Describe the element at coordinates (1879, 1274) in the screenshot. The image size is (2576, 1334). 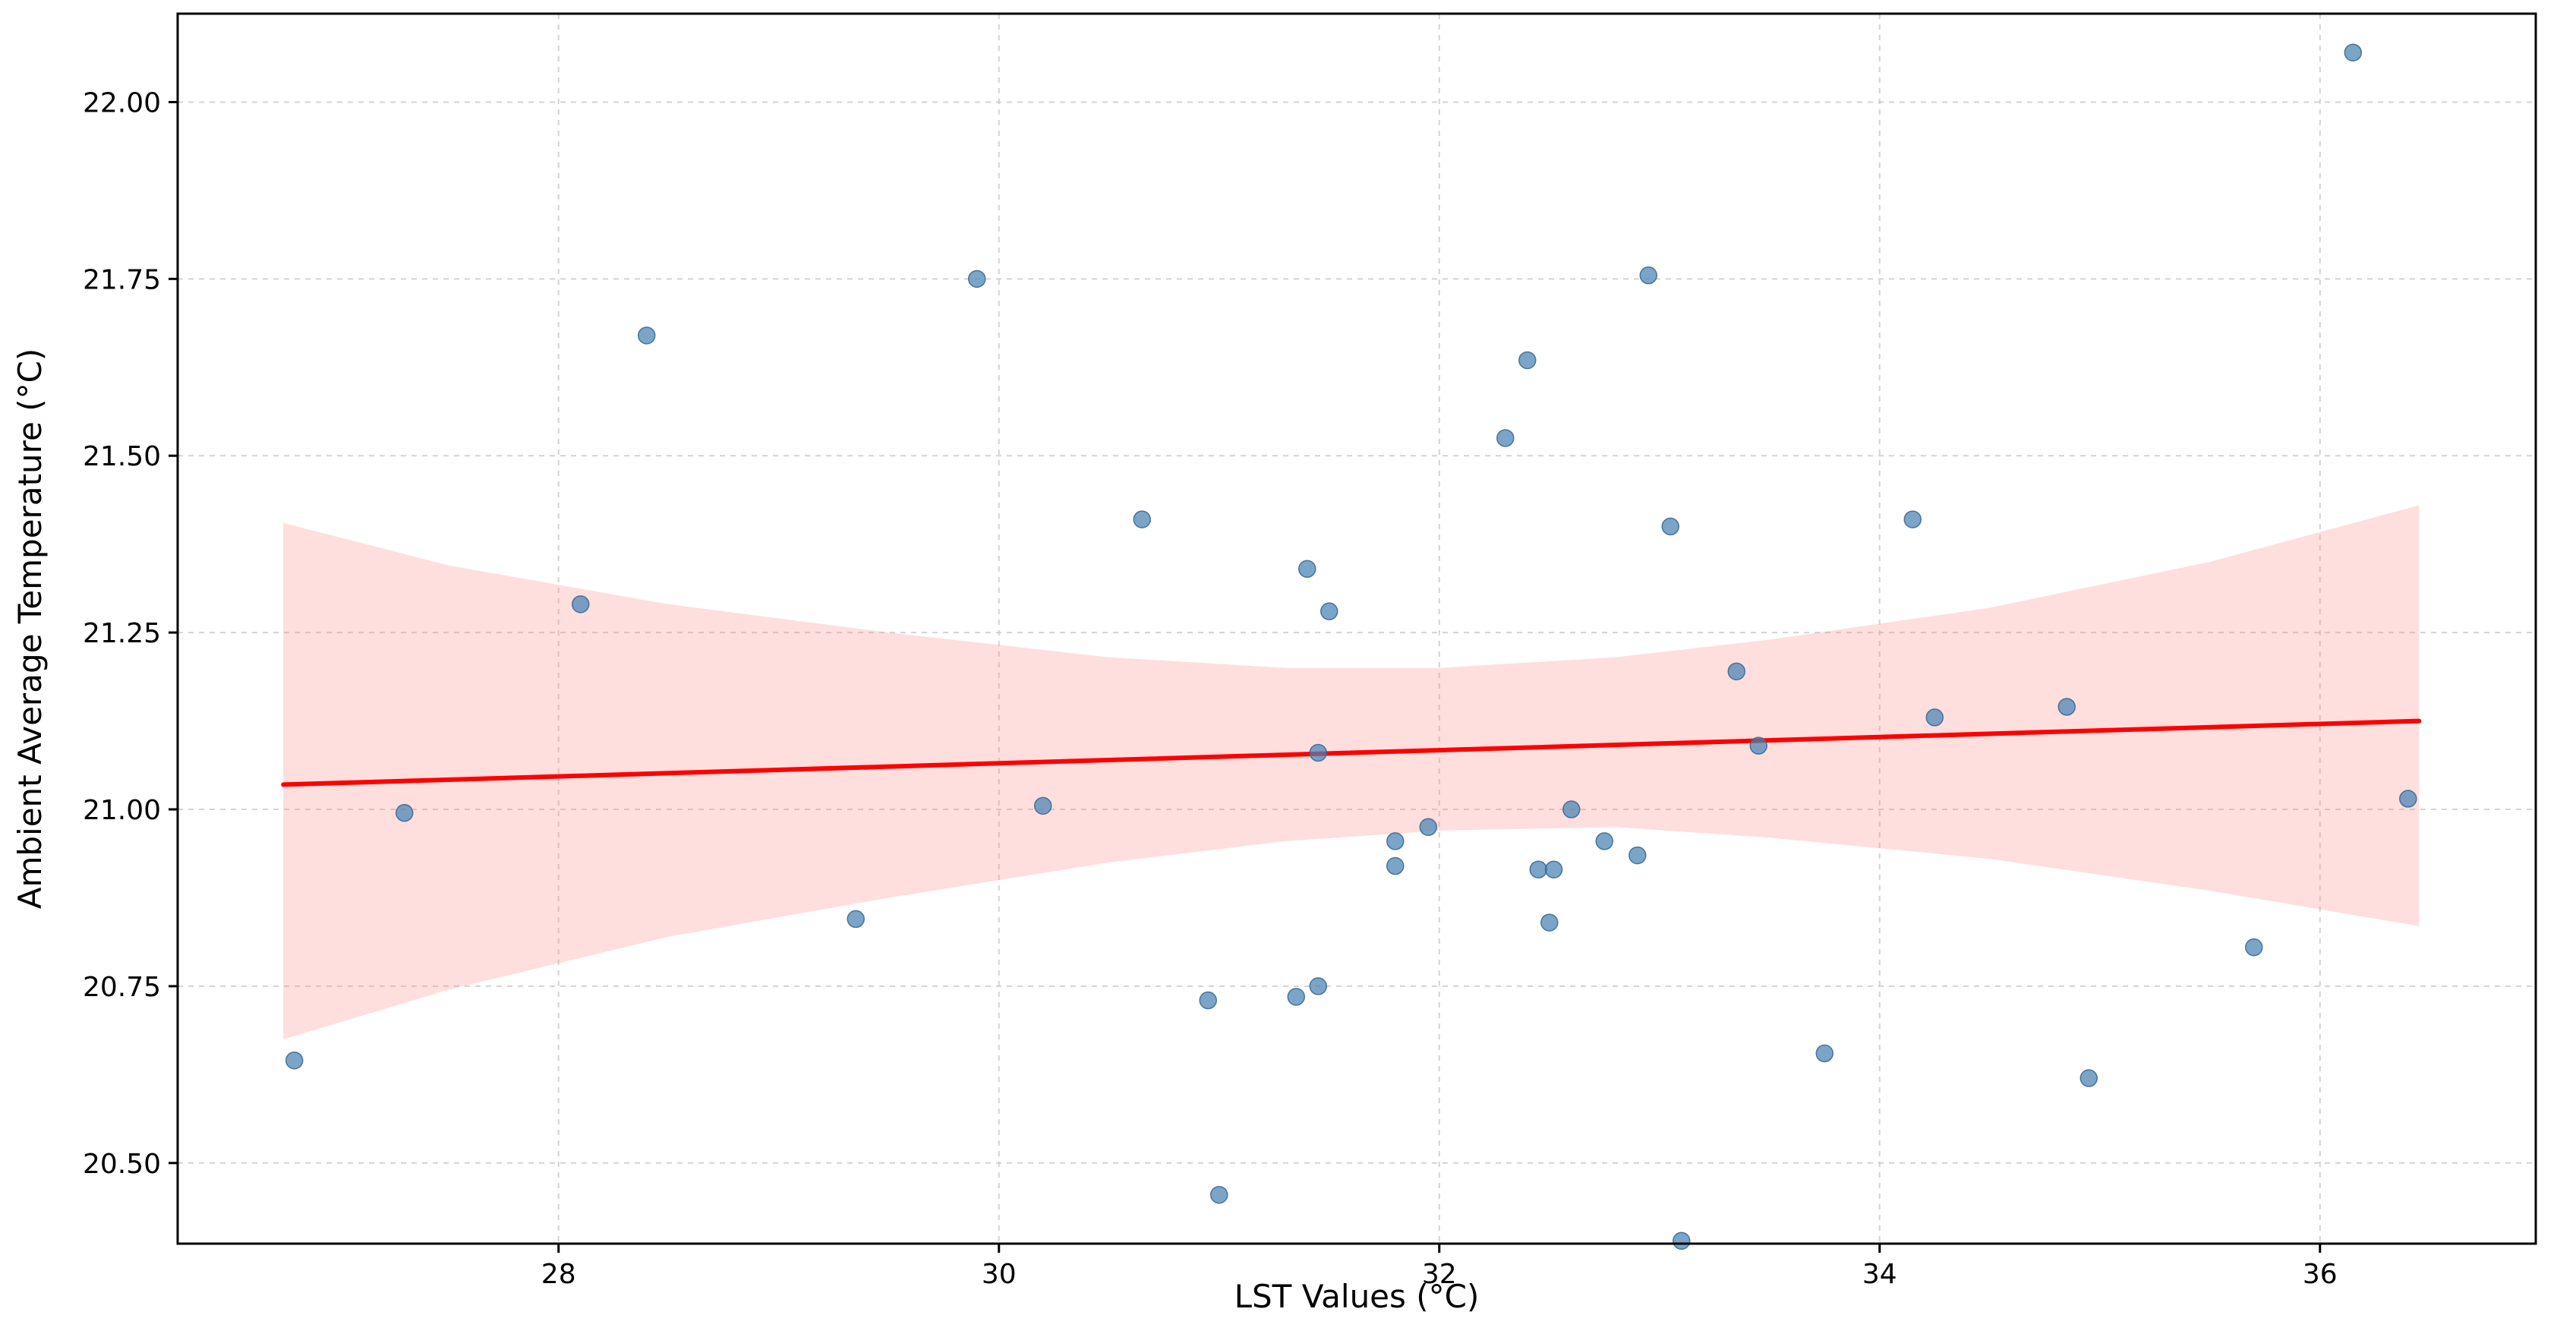
I see `x-tick-label: 34` at that location.